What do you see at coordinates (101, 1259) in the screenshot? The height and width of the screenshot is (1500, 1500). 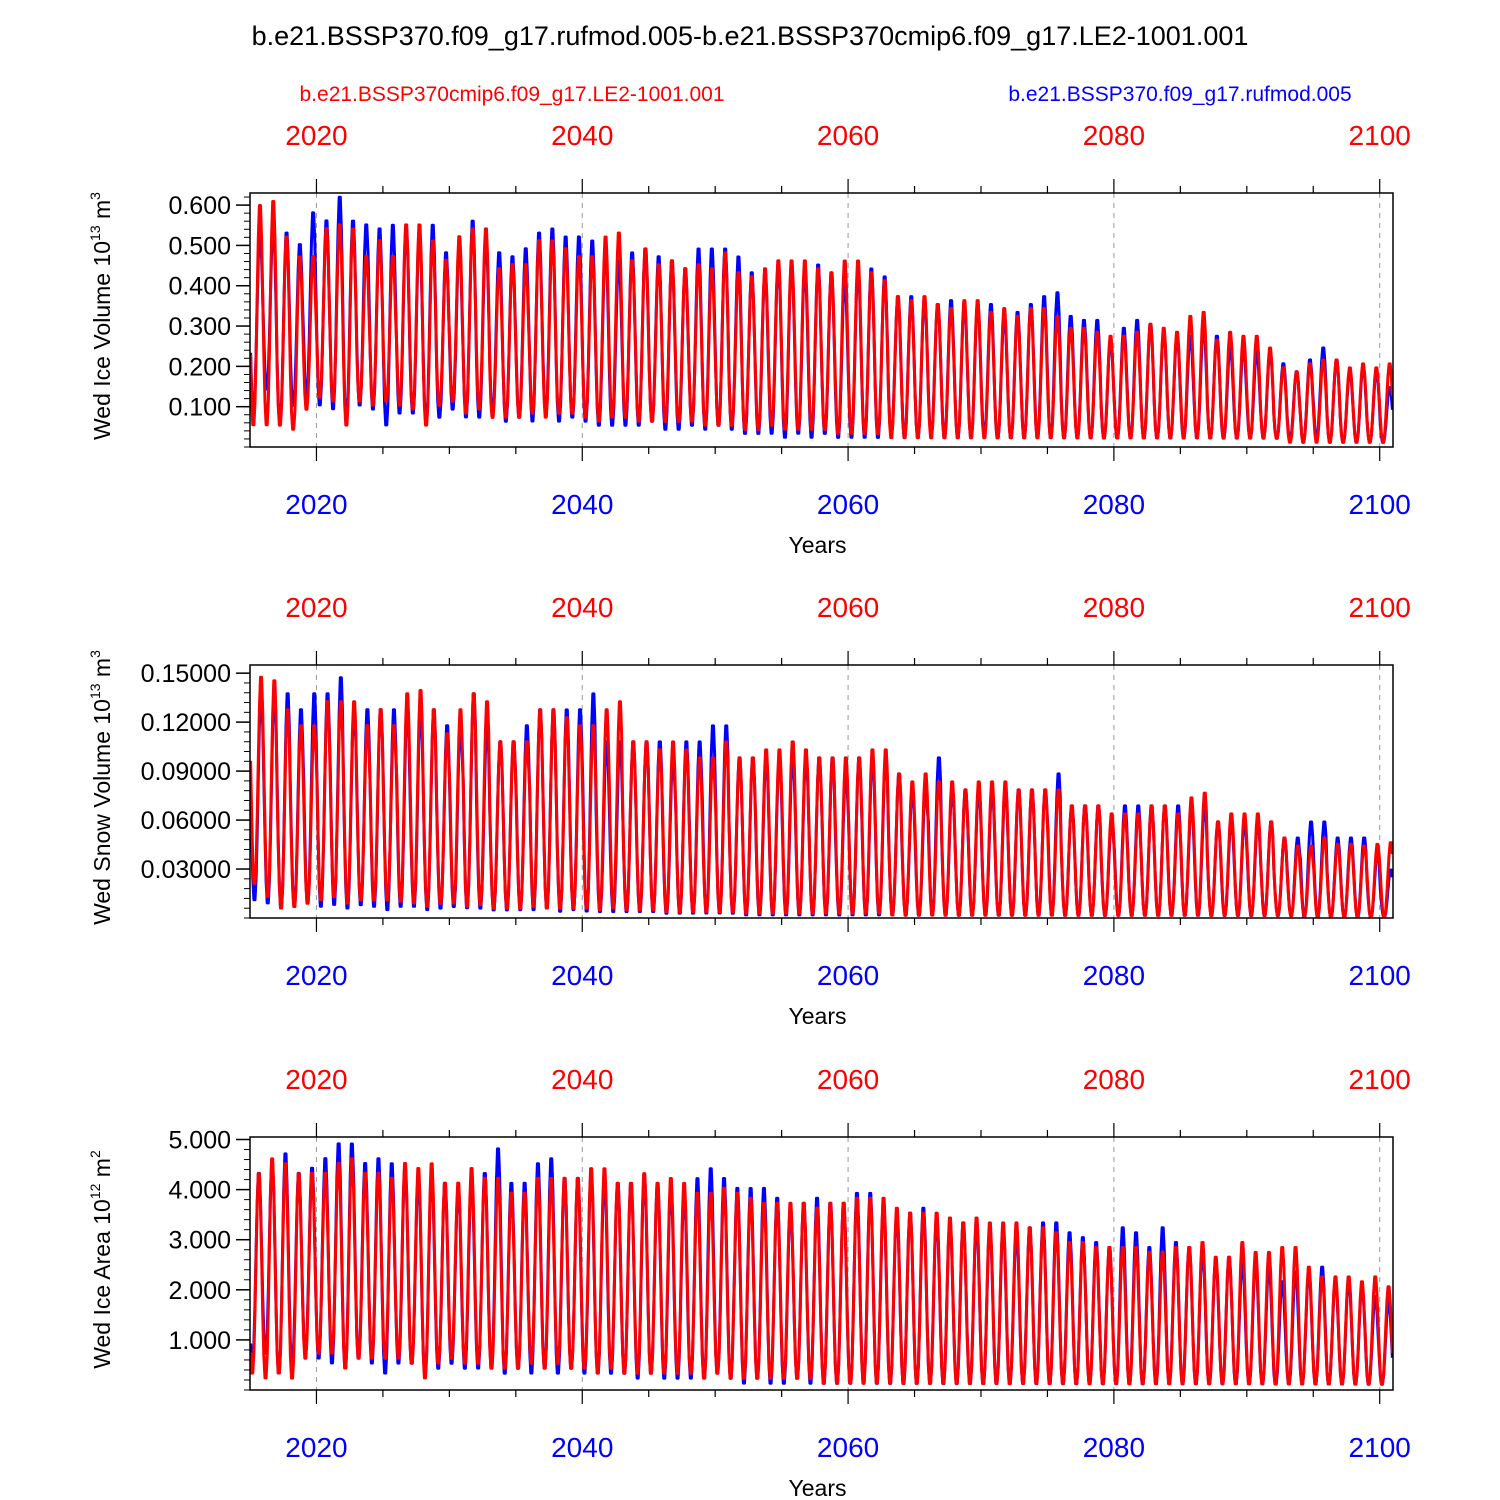 I see `y-axis-label: Wed Ice Area 1012 m2` at bounding box center [101, 1259].